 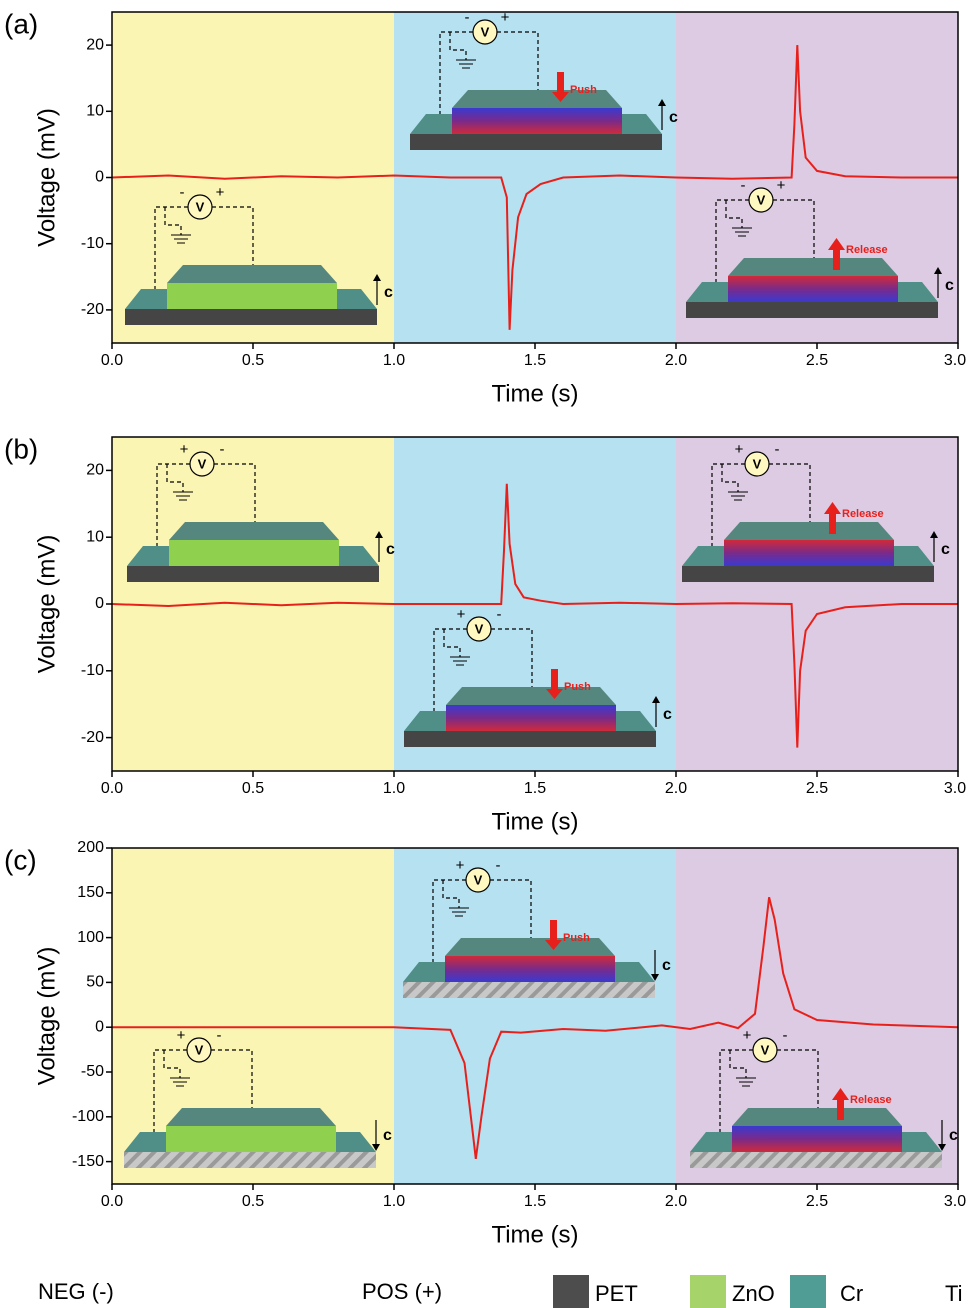 I want to click on x-tick-label: 3.0, so click(x=955, y=360).